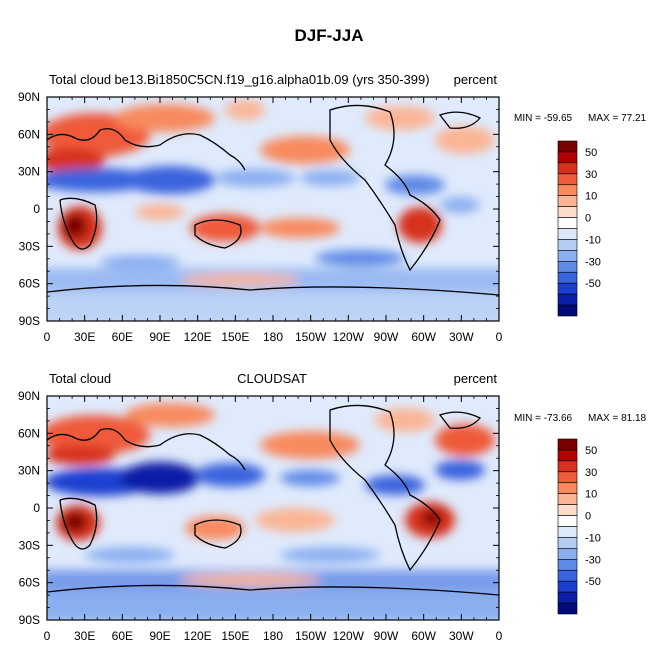 The image size is (659, 660). What do you see at coordinates (617, 118) in the screenshot?
I see `panel-1-max-label: MAX = 77.21` at bounding box center [617, 118].